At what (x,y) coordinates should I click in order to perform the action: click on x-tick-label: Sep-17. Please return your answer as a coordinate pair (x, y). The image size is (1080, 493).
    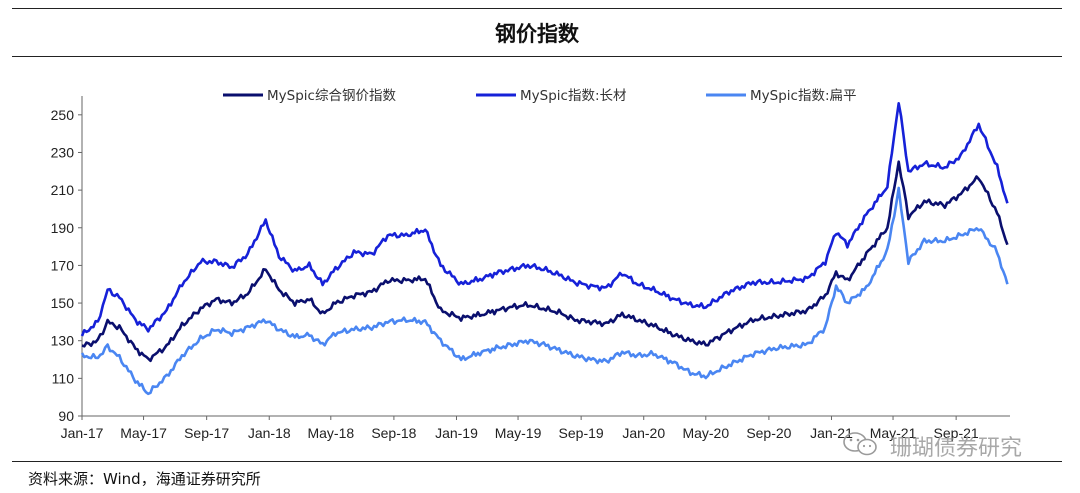
    Looking at the image, I should click on (206, 433).